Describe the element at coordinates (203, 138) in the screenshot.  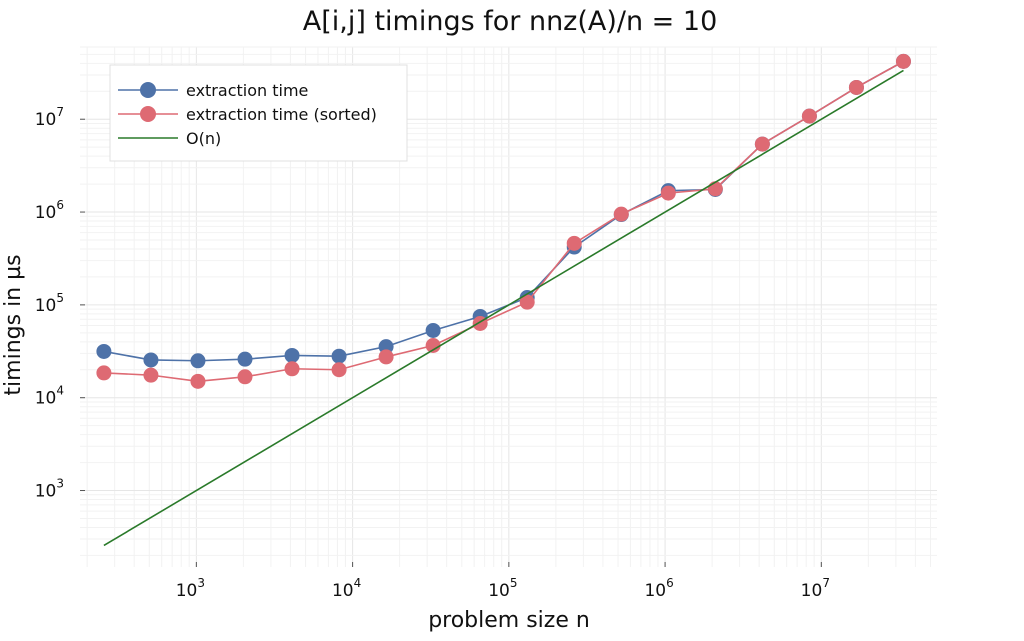
I see `legend-label: O(n)` at that location.